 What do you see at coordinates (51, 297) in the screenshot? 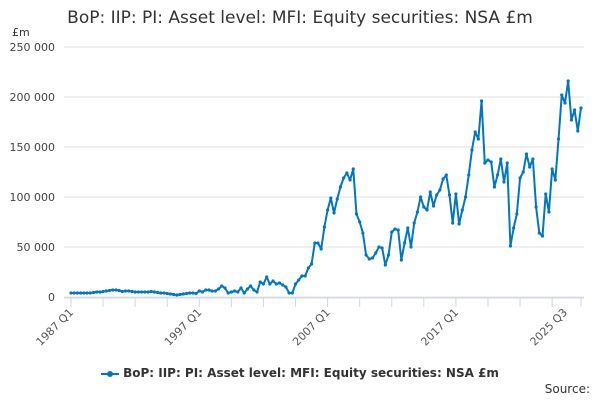
I see `y-tick-label: 0` at bounding box center [51, 297].